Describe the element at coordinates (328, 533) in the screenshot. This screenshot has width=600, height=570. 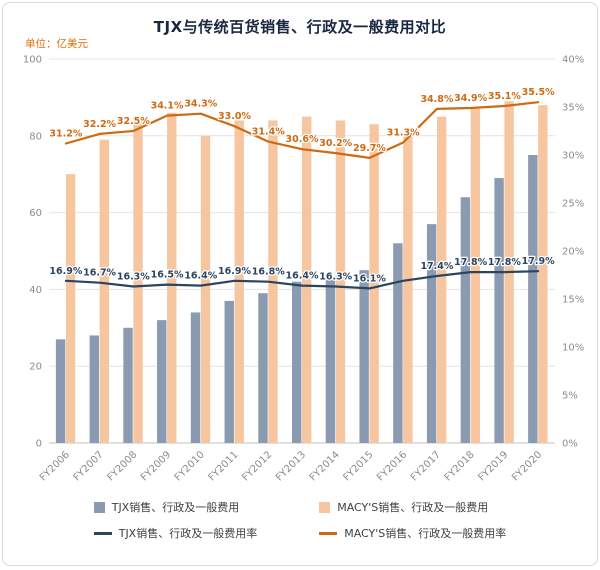
I see `macys-line-swatch-icon` at that location.